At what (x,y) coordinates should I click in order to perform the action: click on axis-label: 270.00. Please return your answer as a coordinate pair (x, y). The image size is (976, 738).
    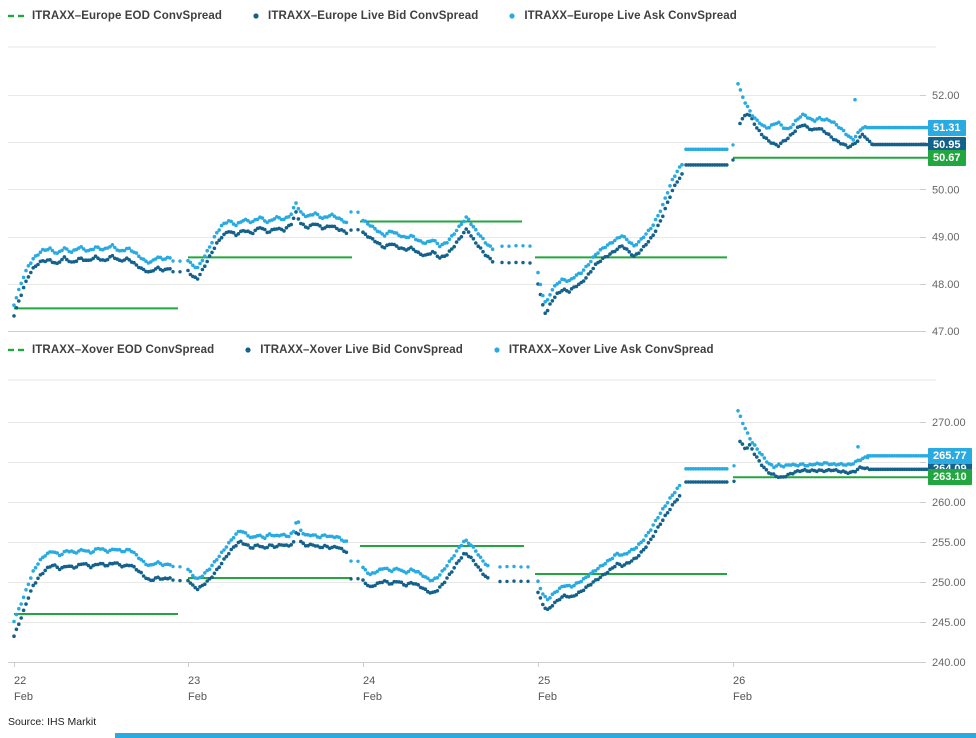
    Looking at the image, I should click on (949, 423).